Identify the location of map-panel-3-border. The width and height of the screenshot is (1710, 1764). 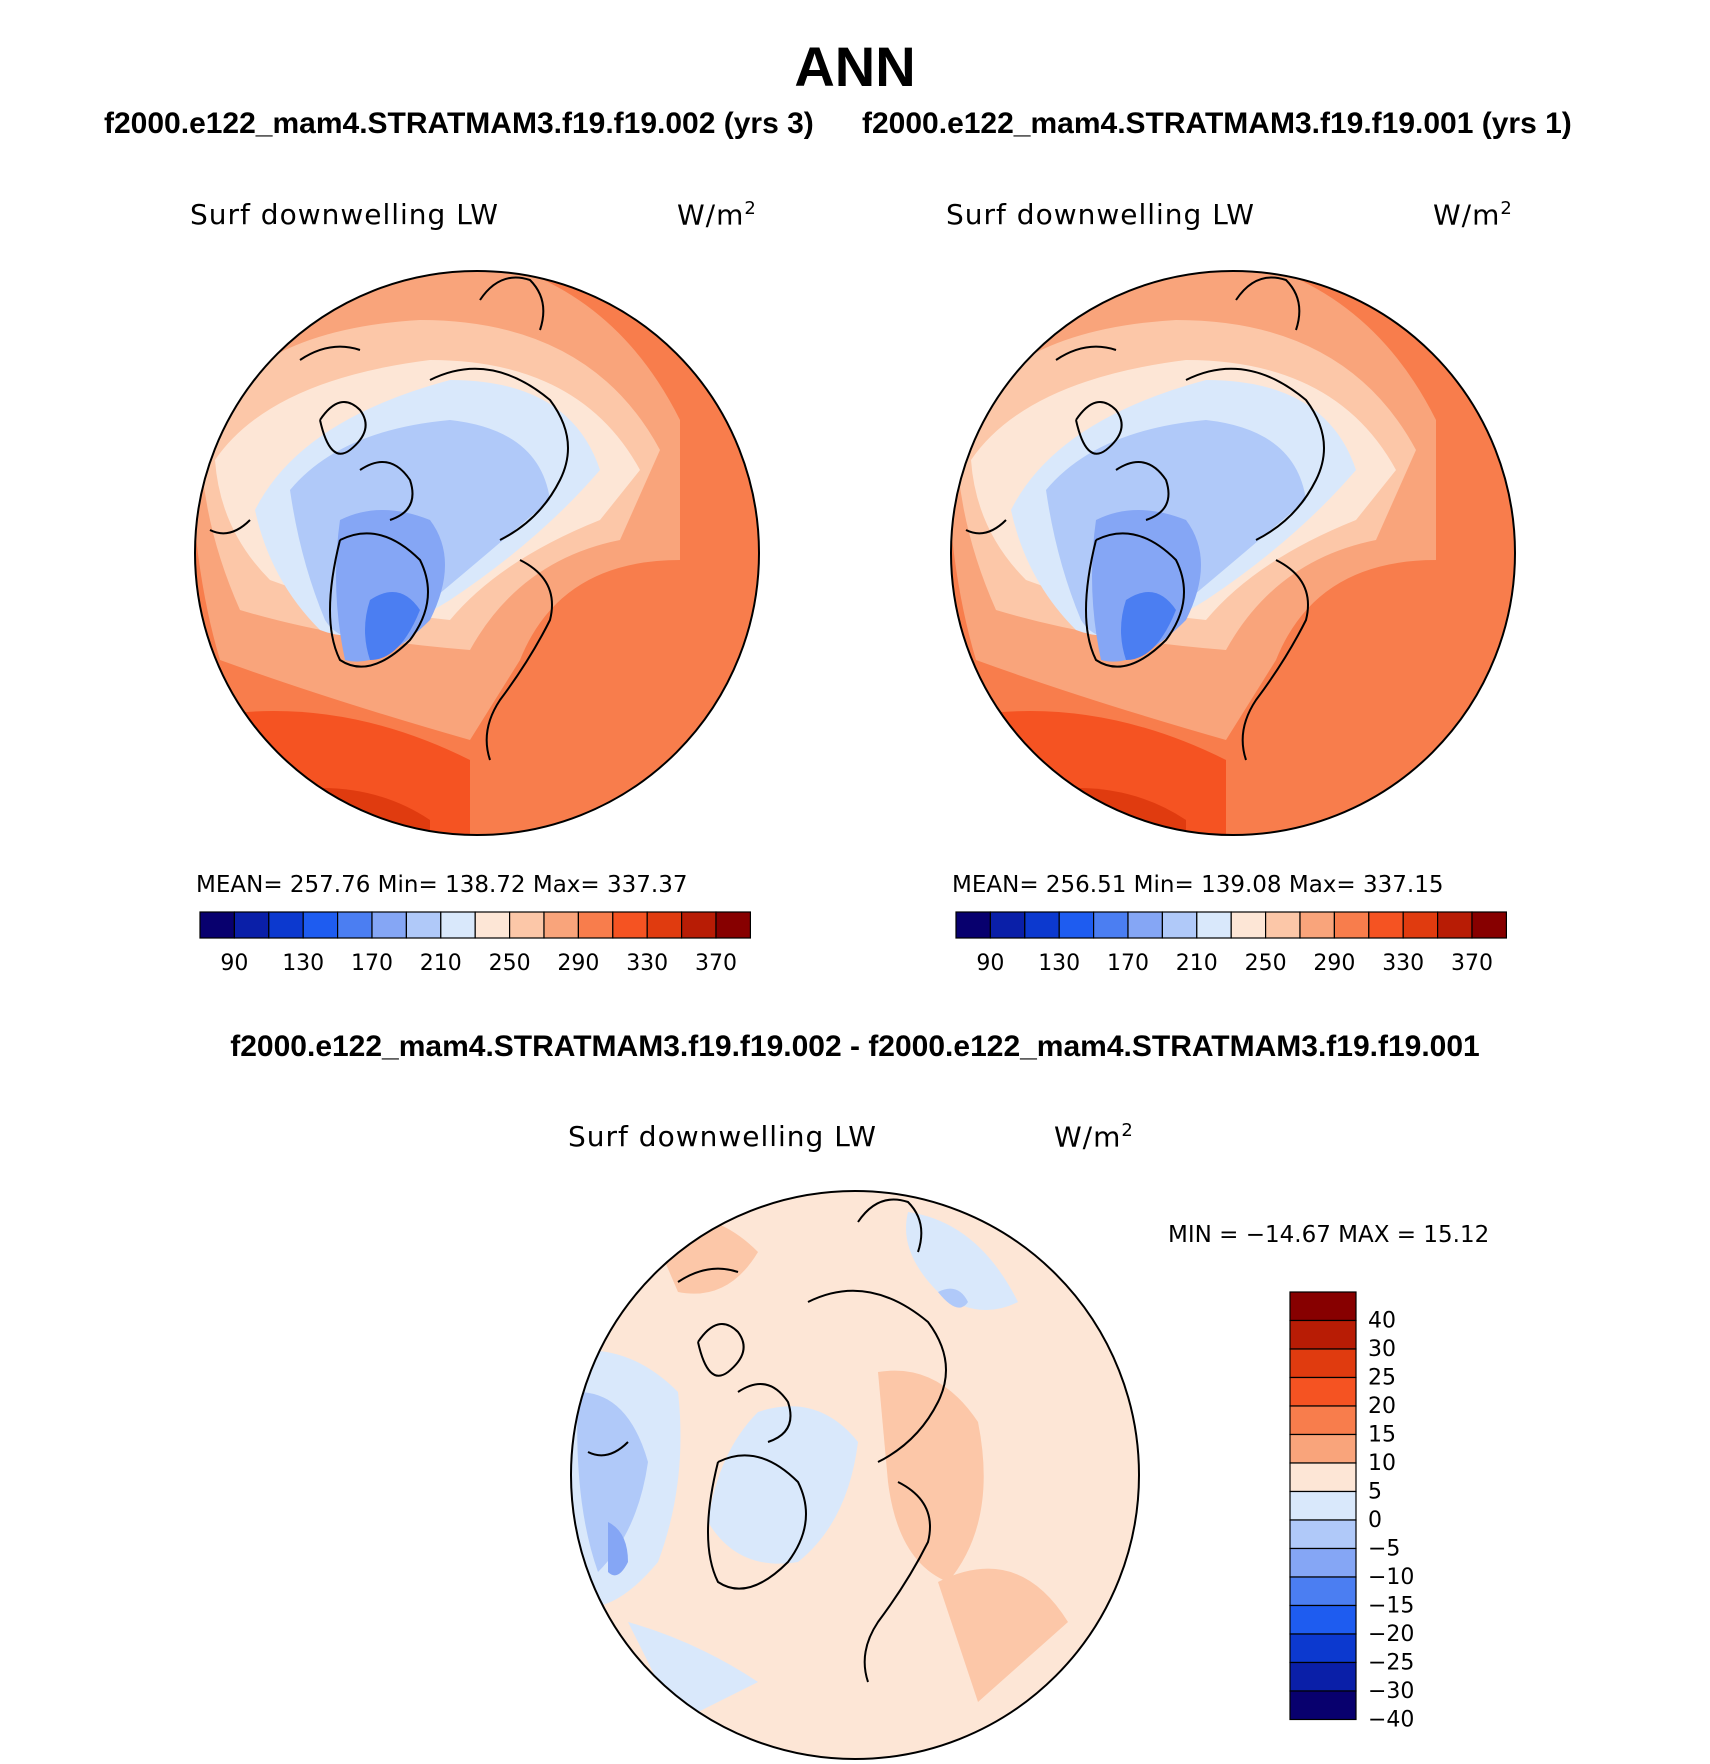
(855, 1475).